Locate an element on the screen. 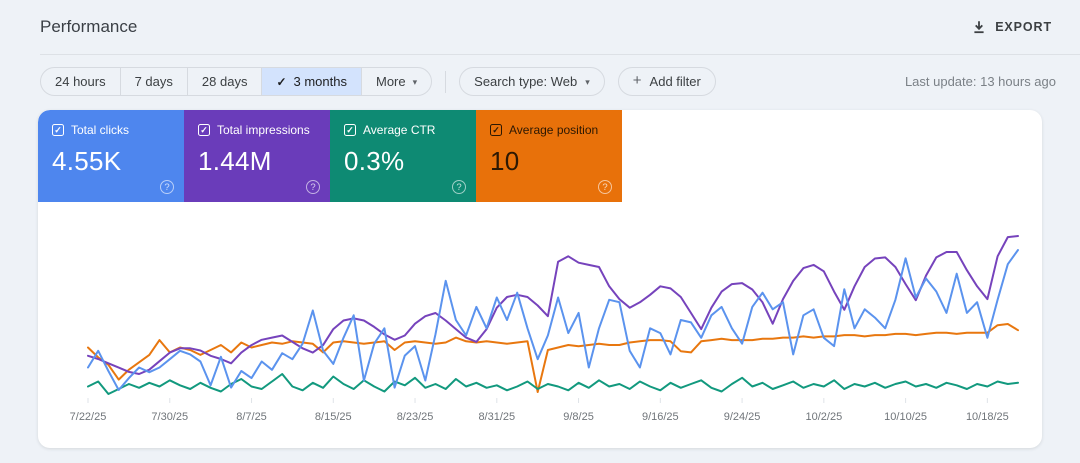 This screenshot has height=463, width=1080. checkbox-average-ctr: ✓ is located at coordinates (350, 130).